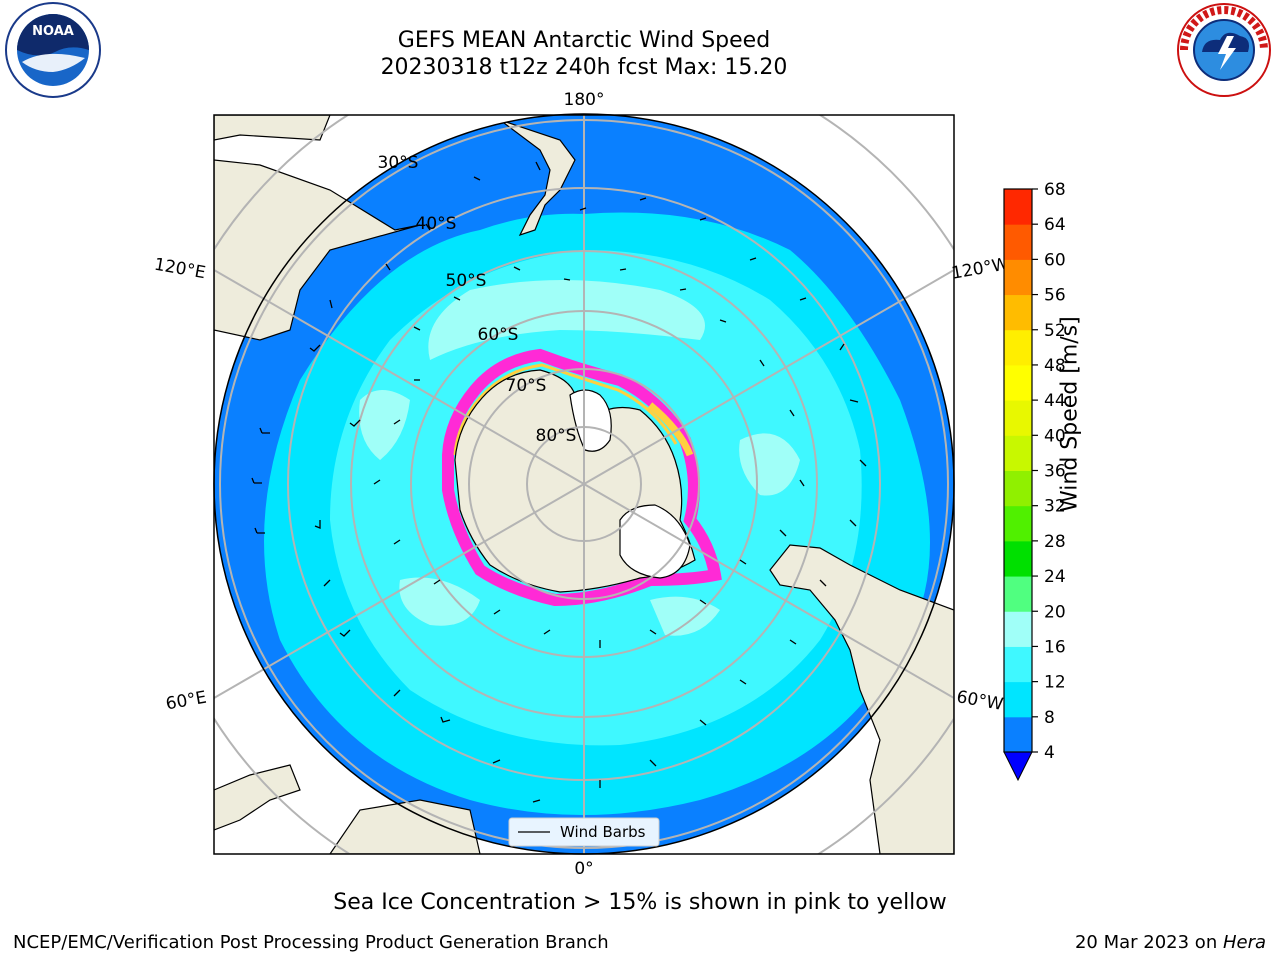 The width and height of the screenshot is (1280, 960). I want to click on colorbar-tick-label: 12, so click(1055, 683).